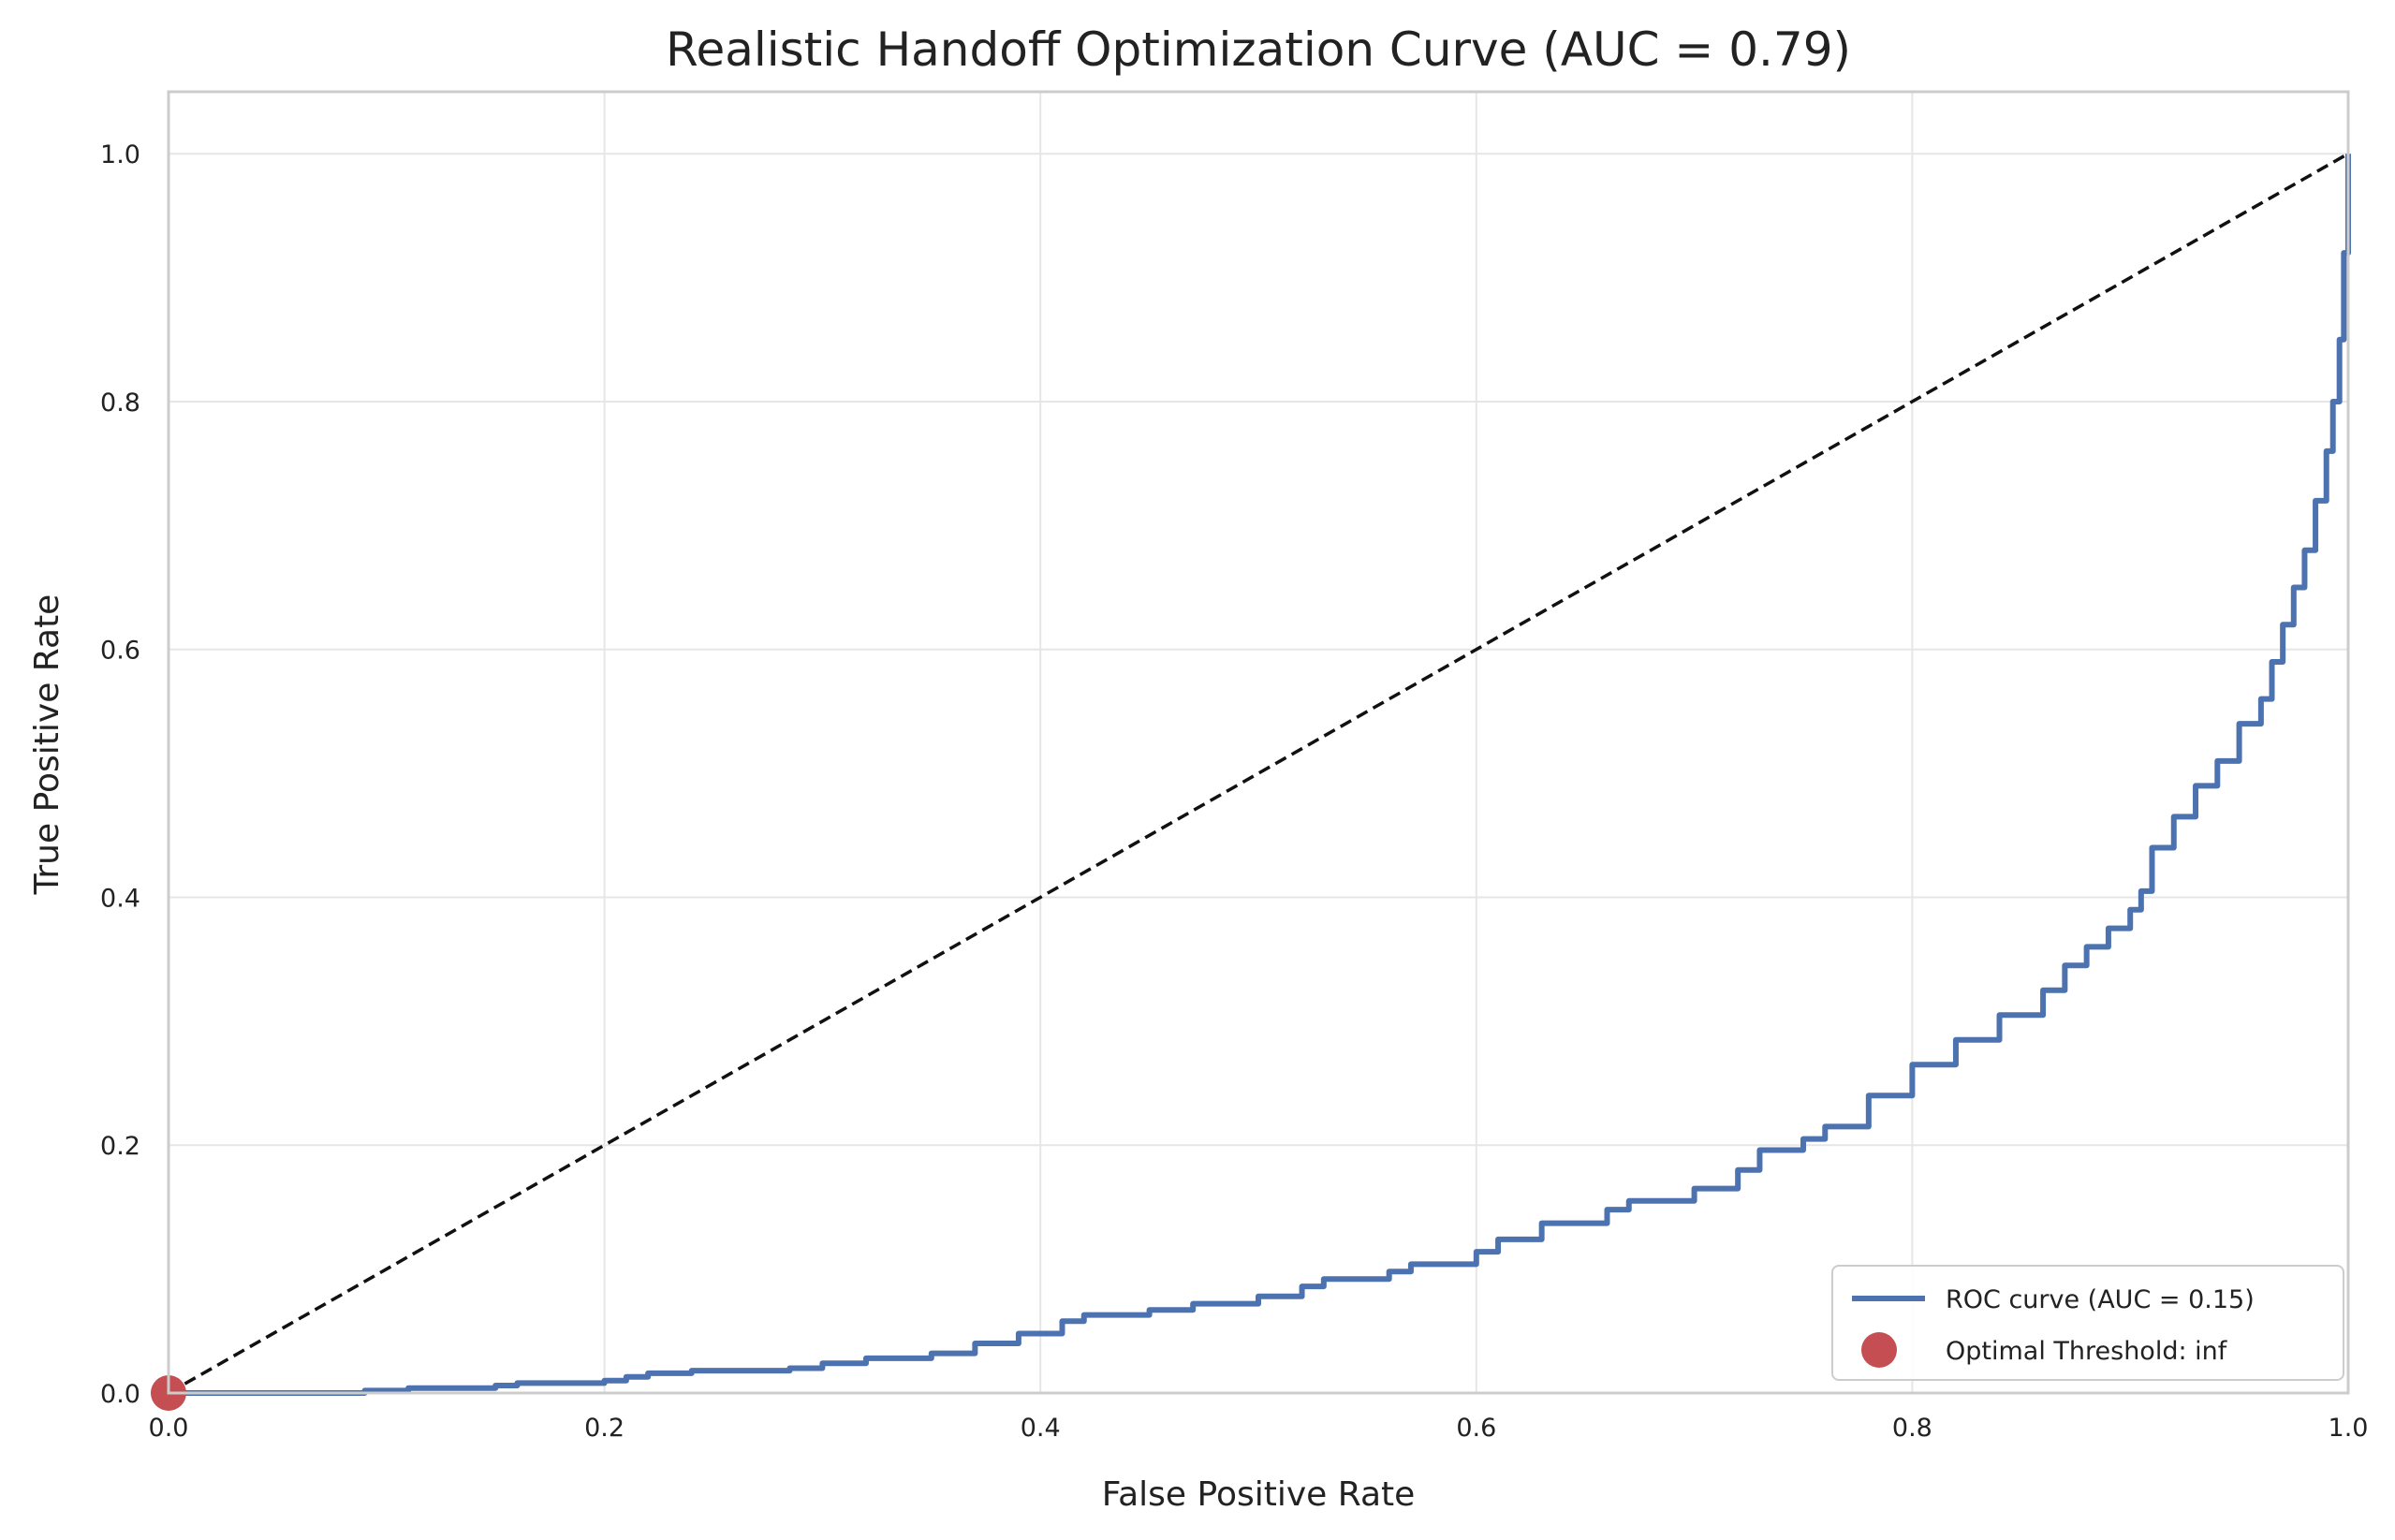 This screenshot has width=2395, height=1540. What do you see at coordinates (47, 745) in the screenshot?
I see `y-axis-label: True Positive Rate` at bounding box center [47, 745].